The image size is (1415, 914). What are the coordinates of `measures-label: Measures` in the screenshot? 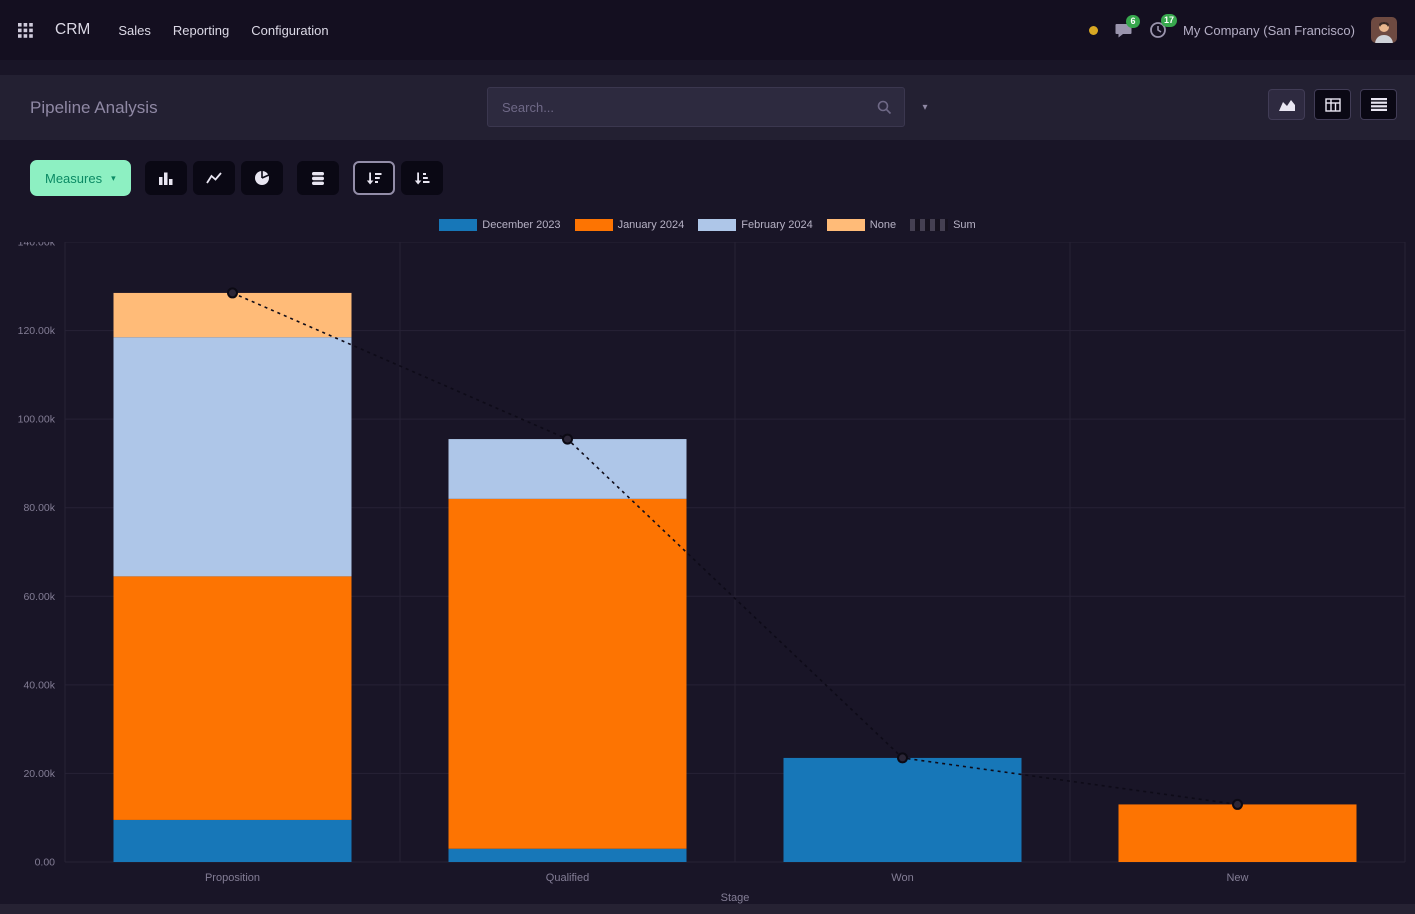 It's located at (74, 178).